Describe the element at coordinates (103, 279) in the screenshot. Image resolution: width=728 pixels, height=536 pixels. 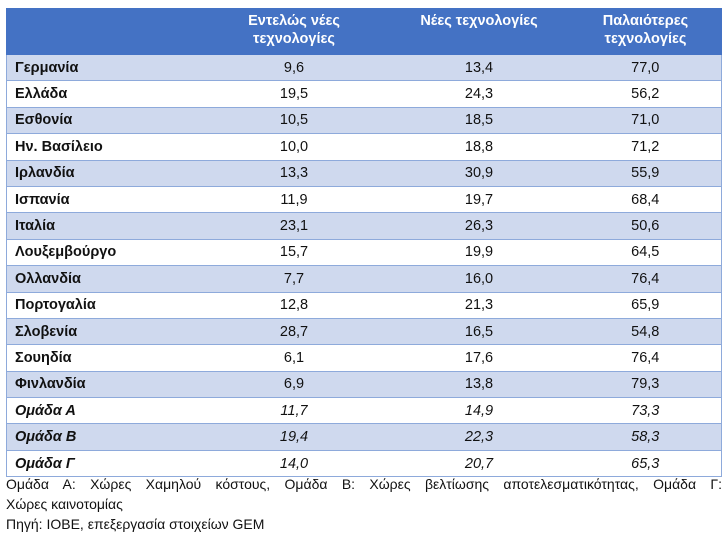
I see `row-label: Ολλανδία` at that location.